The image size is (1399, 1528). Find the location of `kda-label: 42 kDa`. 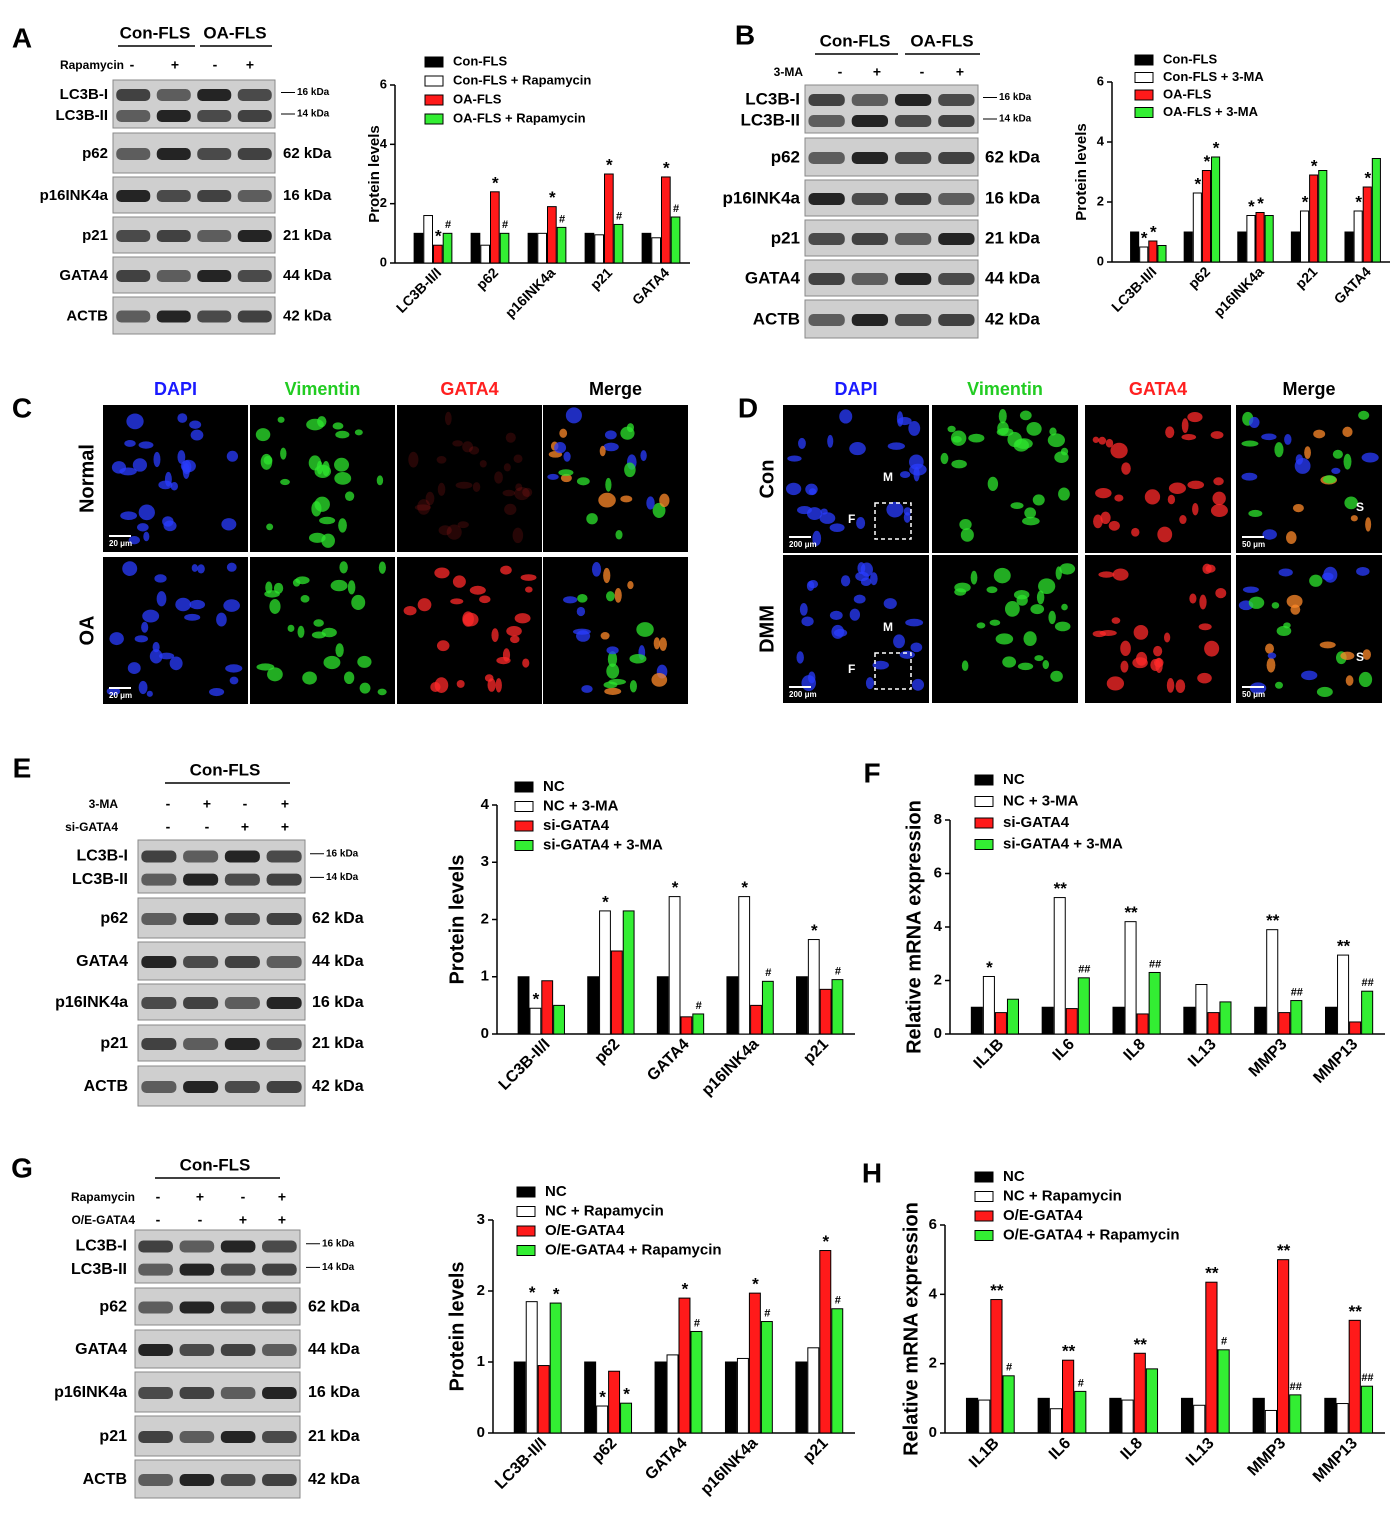

kda-label: 42 kDa is located at coordinates (1012, 318).